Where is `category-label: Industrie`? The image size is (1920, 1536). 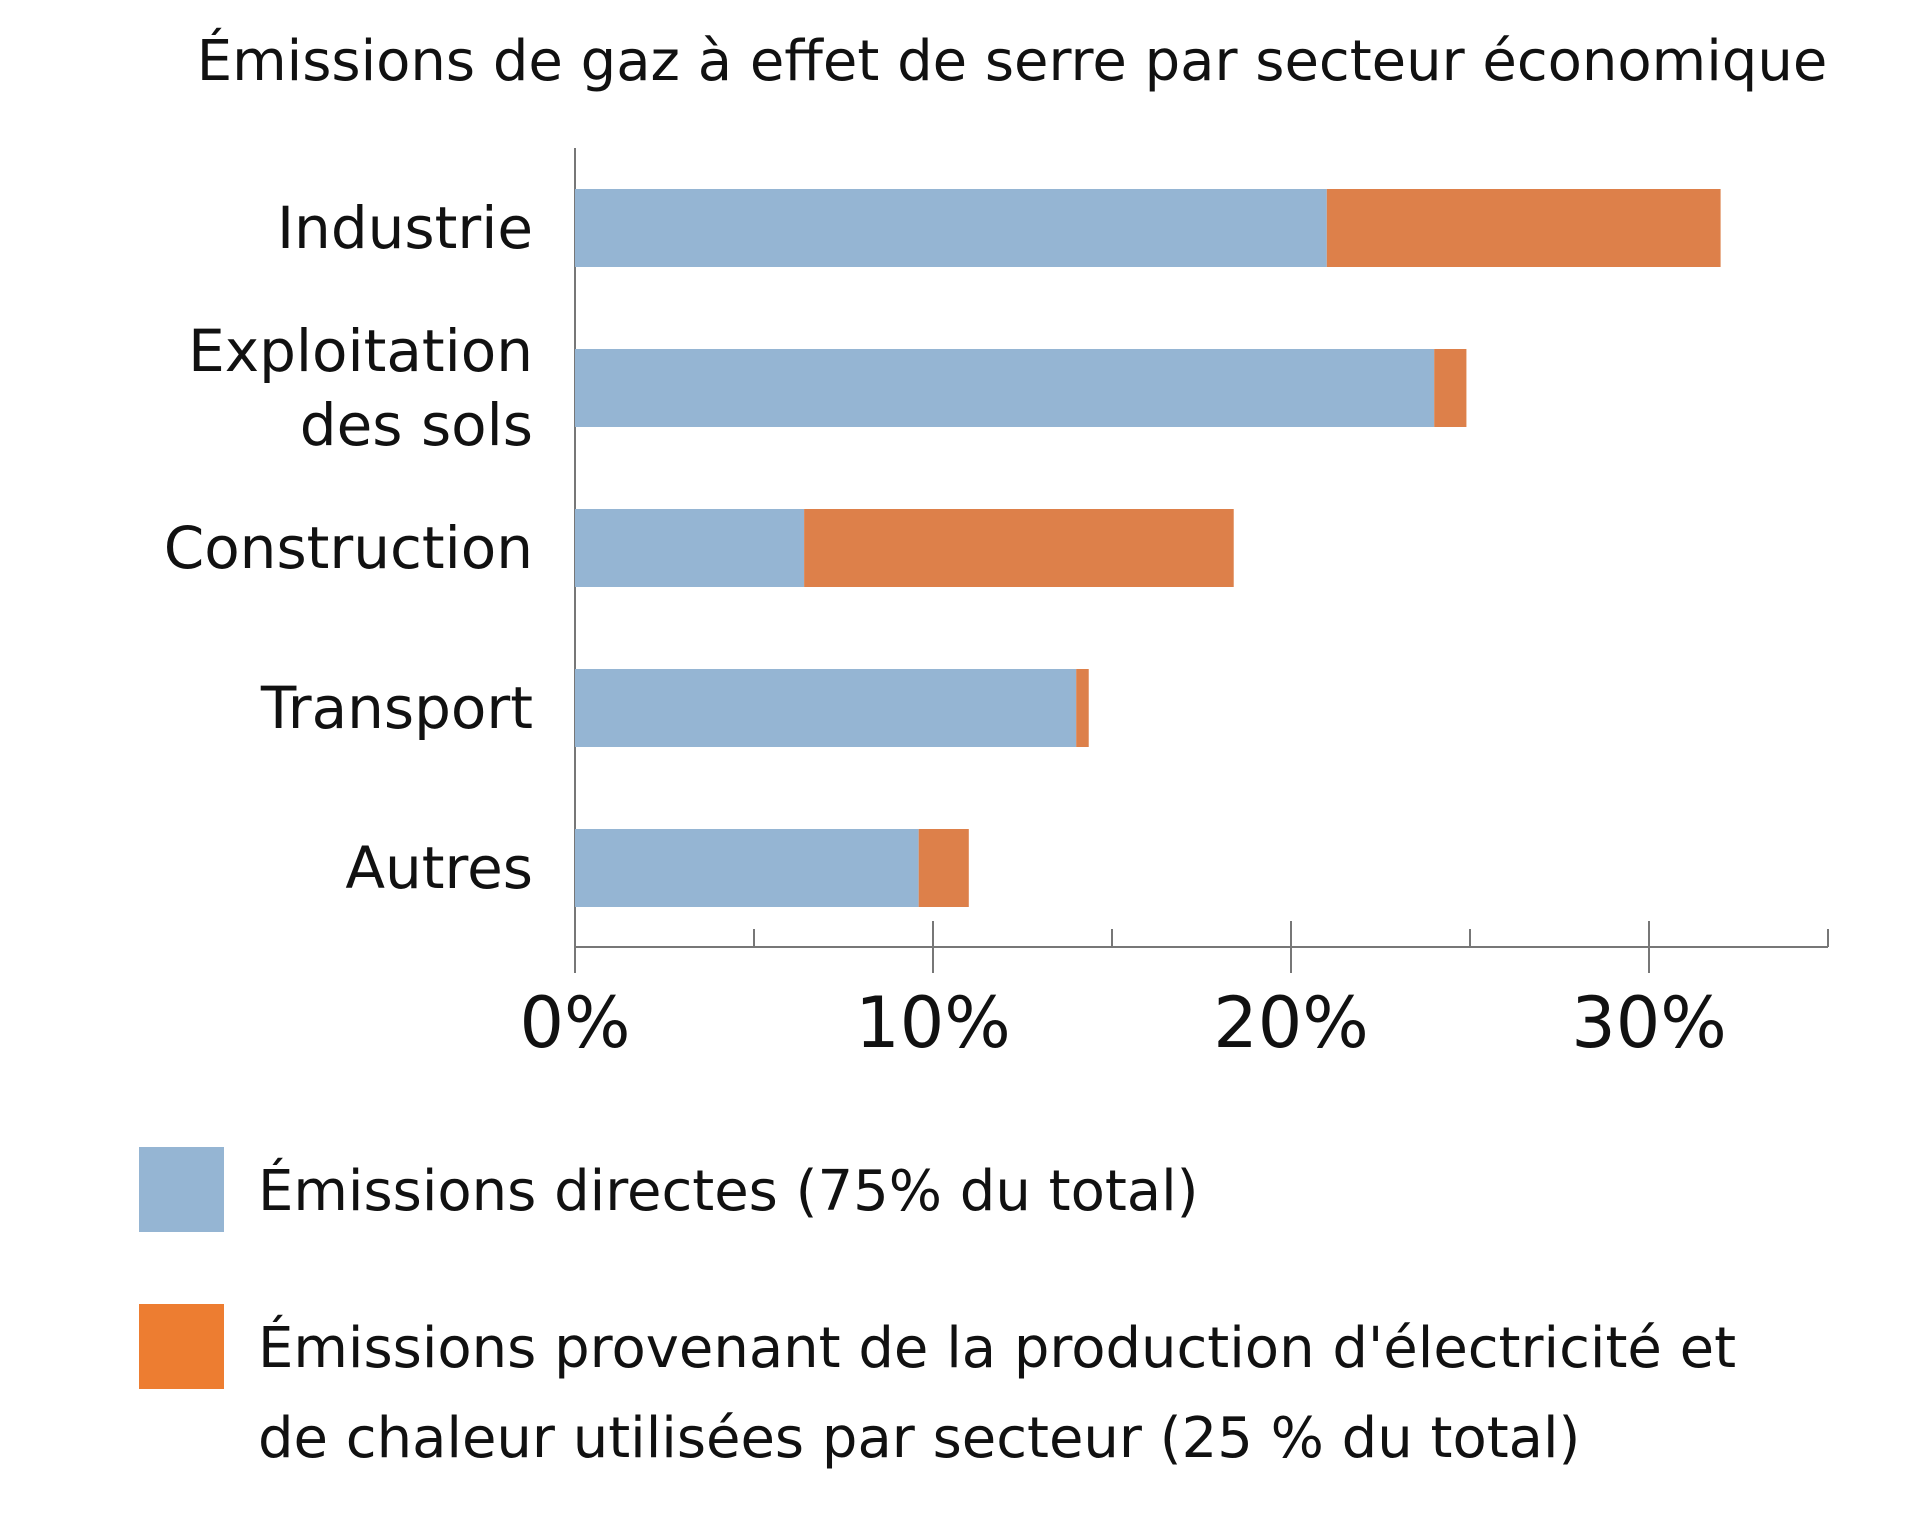
category-label: Industrie is located at coordinates (405, 228).